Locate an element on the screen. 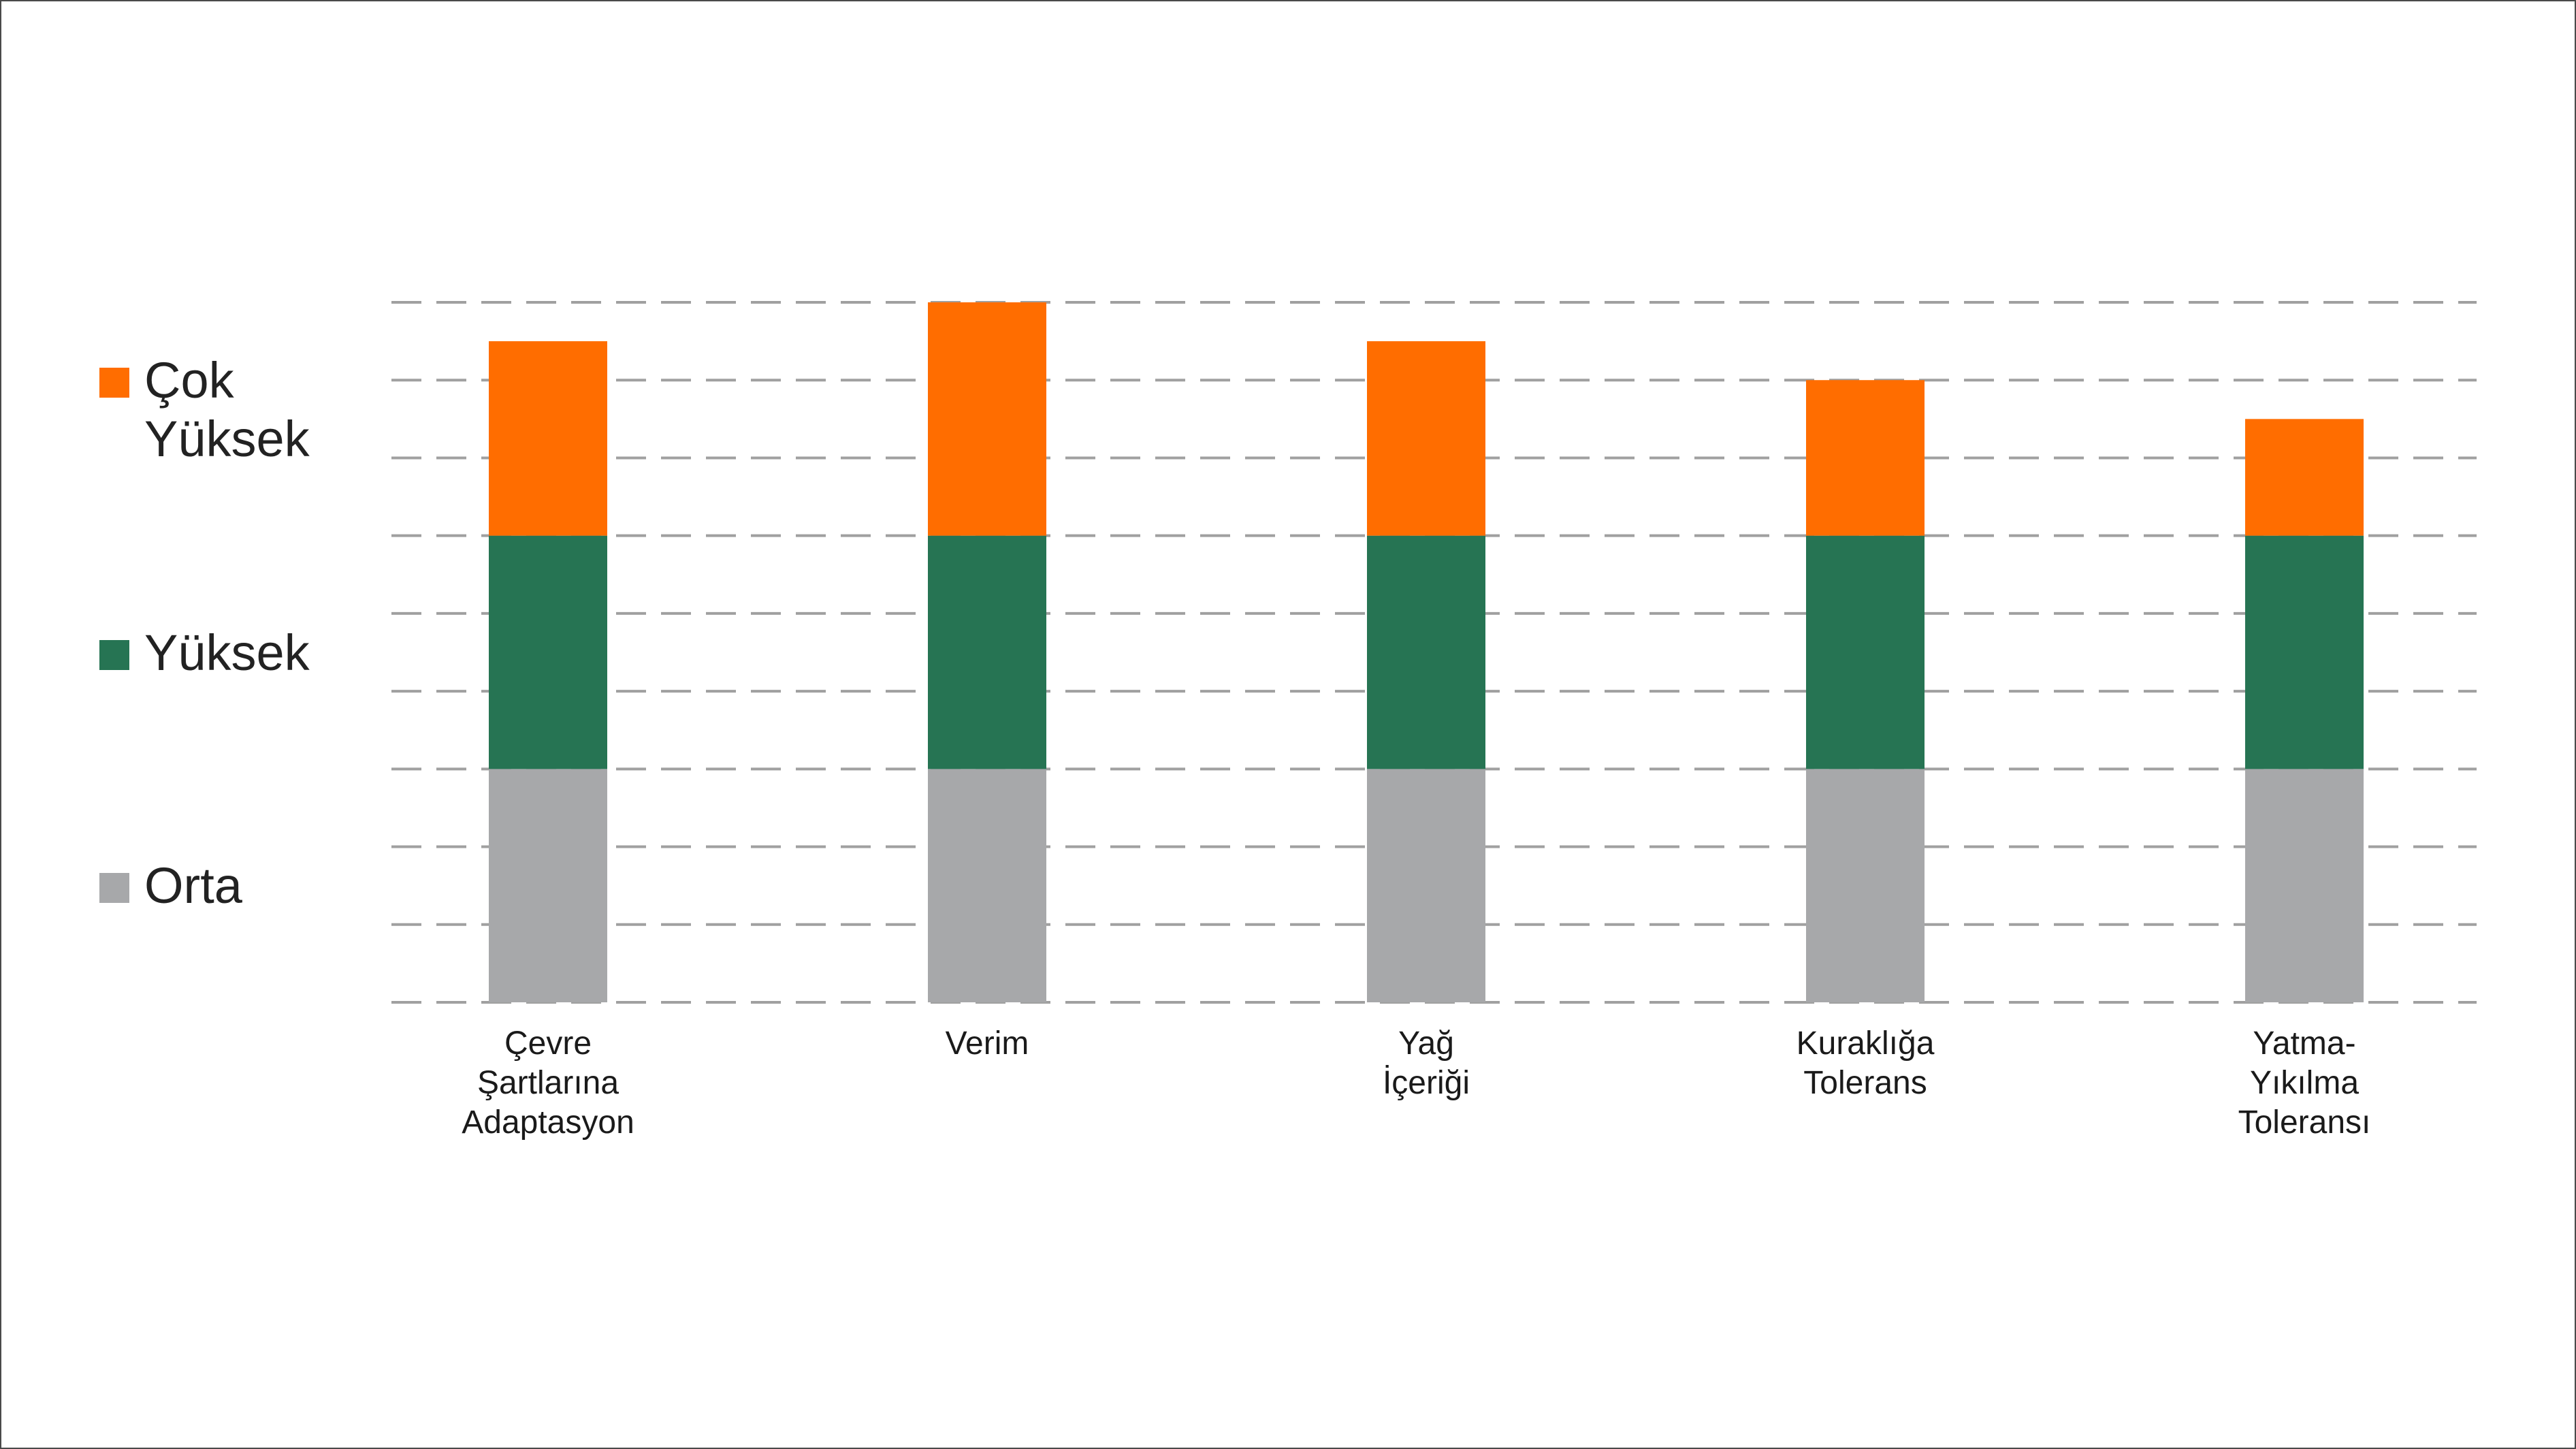 The width and height of the screenshot is (2576, 1449). legend-item: Orta is located at coordinates (171, 886).